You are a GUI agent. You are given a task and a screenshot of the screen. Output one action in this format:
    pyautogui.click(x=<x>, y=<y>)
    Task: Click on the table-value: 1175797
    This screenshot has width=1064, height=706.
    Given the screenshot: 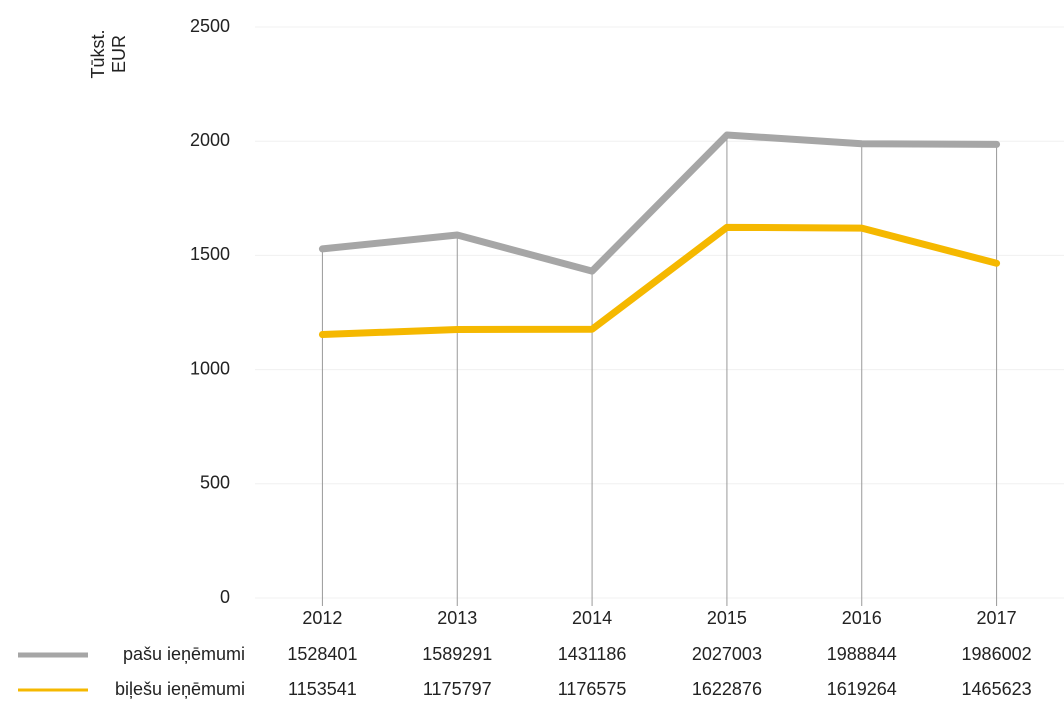 What is the action you would take?
    pyautogui.click(x=457, y=689)
    